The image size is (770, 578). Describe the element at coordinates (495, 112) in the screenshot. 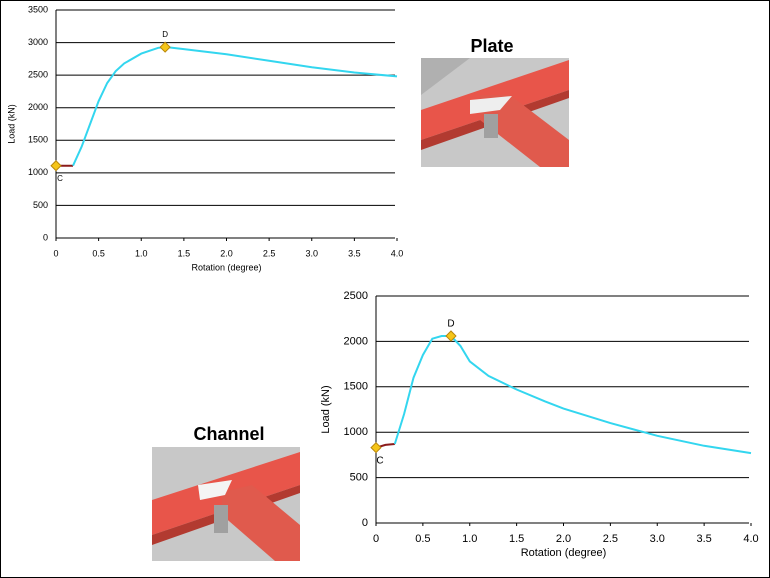

I see `plate-image` at that location.